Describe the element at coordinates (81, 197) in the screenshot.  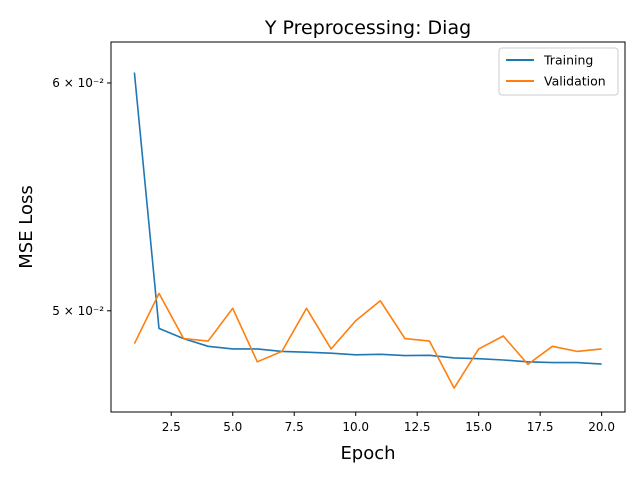
I see `y-axis-ticks: 5 × 10⁻² 6 × 10⁻²` at that location.